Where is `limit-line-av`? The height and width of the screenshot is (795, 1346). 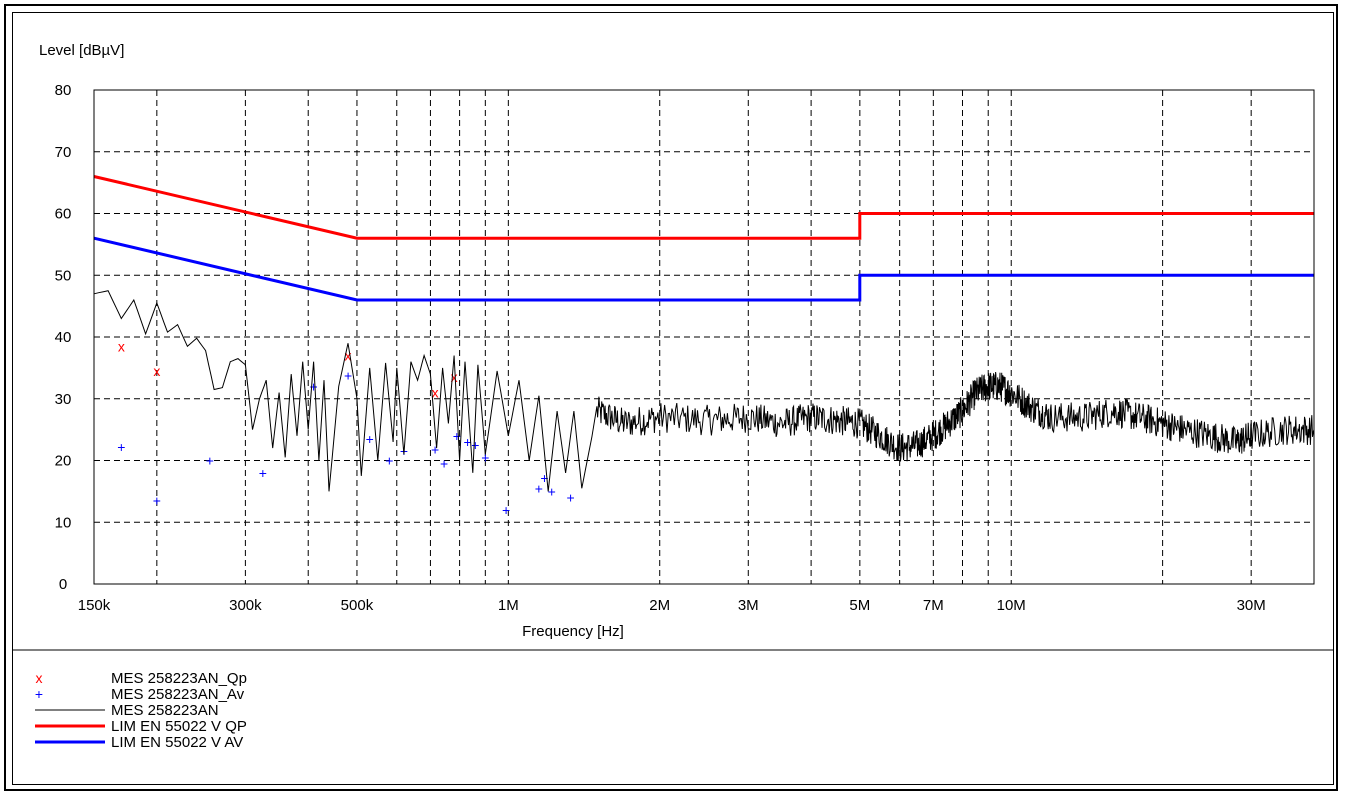
limit-line-av is located at coordinates (703, 269).